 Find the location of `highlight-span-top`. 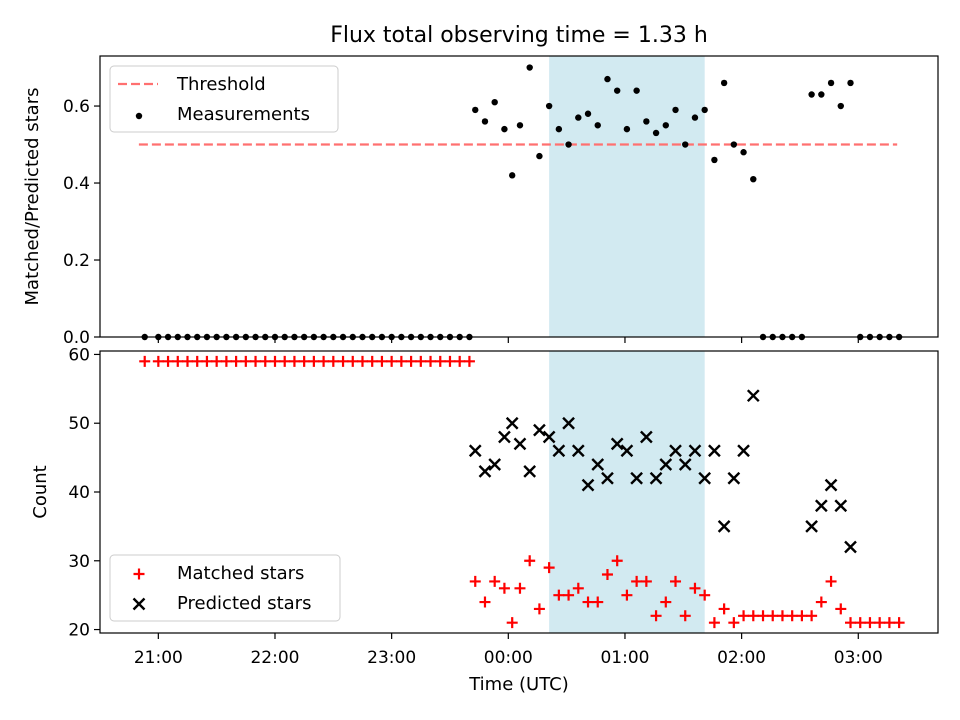

highlight-span-top is located at coordinates (627, 196).